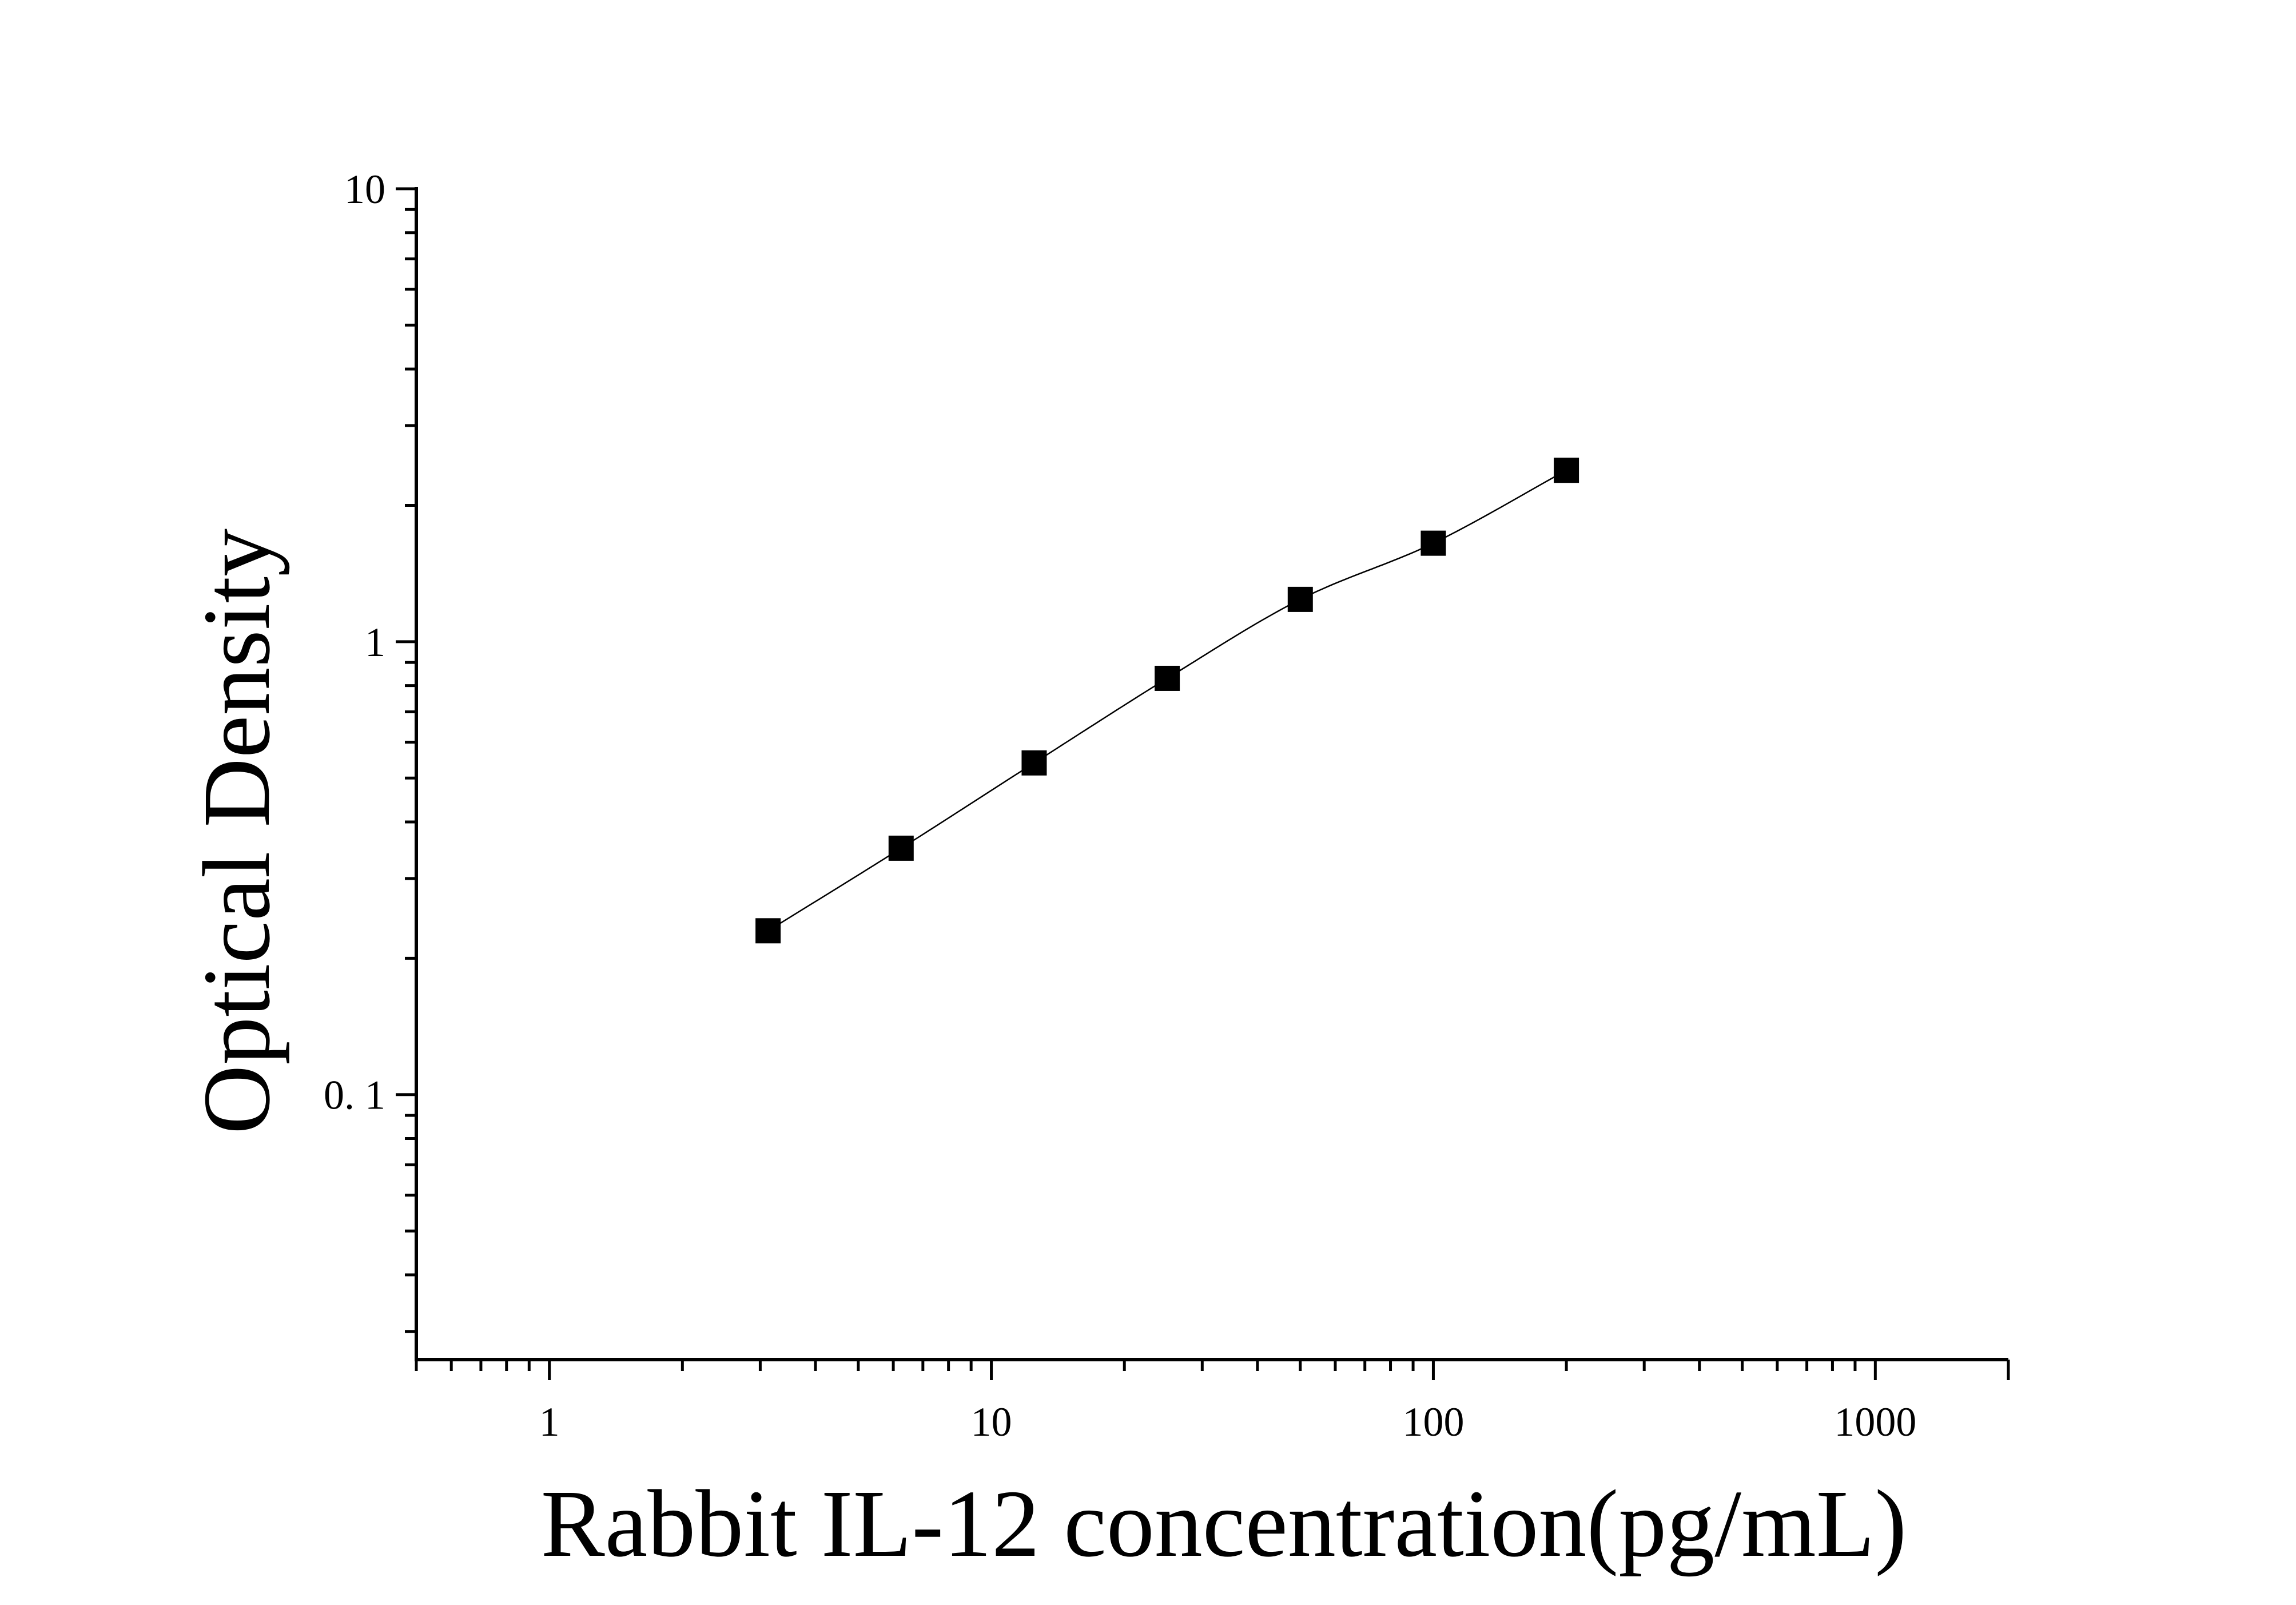 This screenshot has height=1605, width=2296. What do you see at coordinates (1433, 1422) in the screenshot?
I see `x-tick-label: 100` at bounding box center [1433, 1422].